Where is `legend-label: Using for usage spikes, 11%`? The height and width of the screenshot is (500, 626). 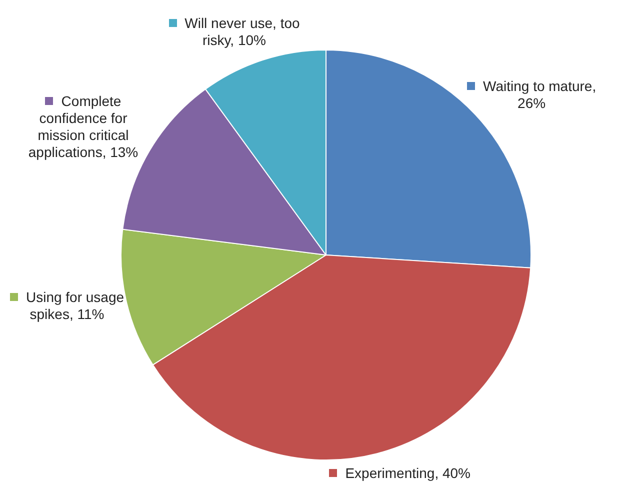 legend-label: Using for usage spikes, 11% is located at coordinates (75, 306).